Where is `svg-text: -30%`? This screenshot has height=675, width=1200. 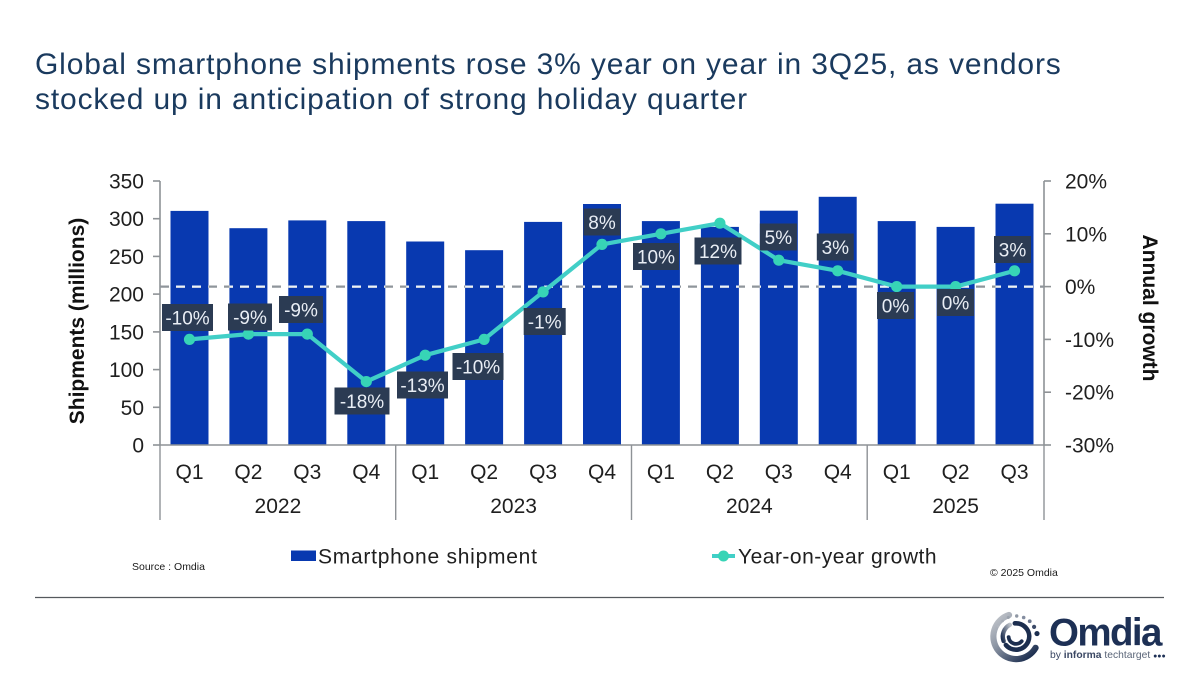
svg-text: -30% is located at coordinates (1089, 446).